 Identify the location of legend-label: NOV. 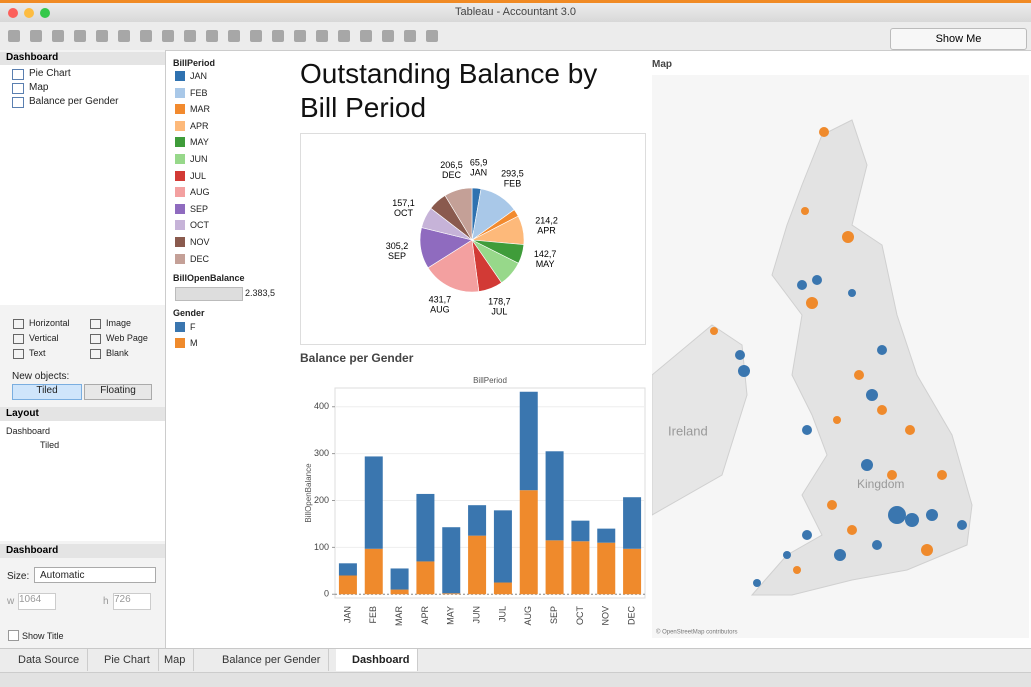
(200, 242).